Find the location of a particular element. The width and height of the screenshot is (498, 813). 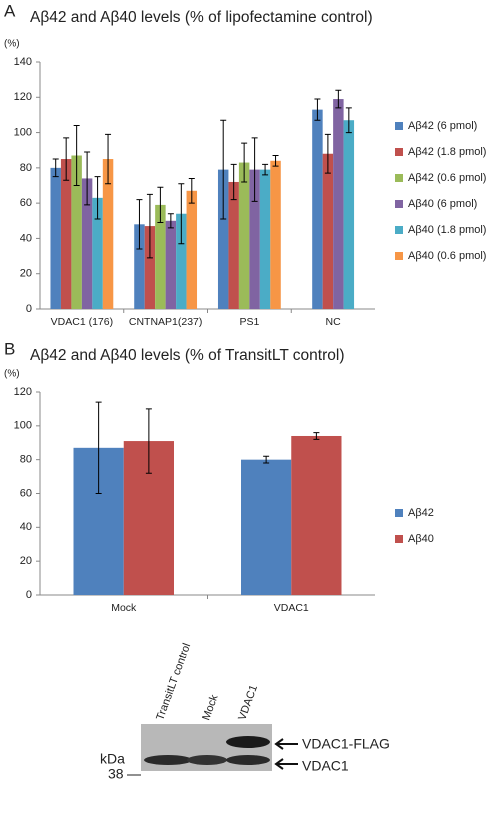

panel-letter: B is located at coordinates (9, 348).